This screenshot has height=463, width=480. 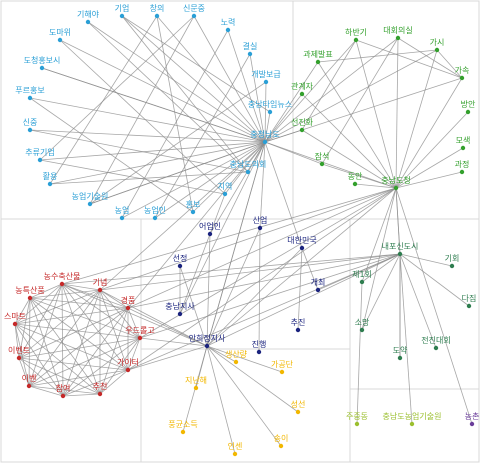 I want to click on node-label: 제1회, so click(x=362, y=274).